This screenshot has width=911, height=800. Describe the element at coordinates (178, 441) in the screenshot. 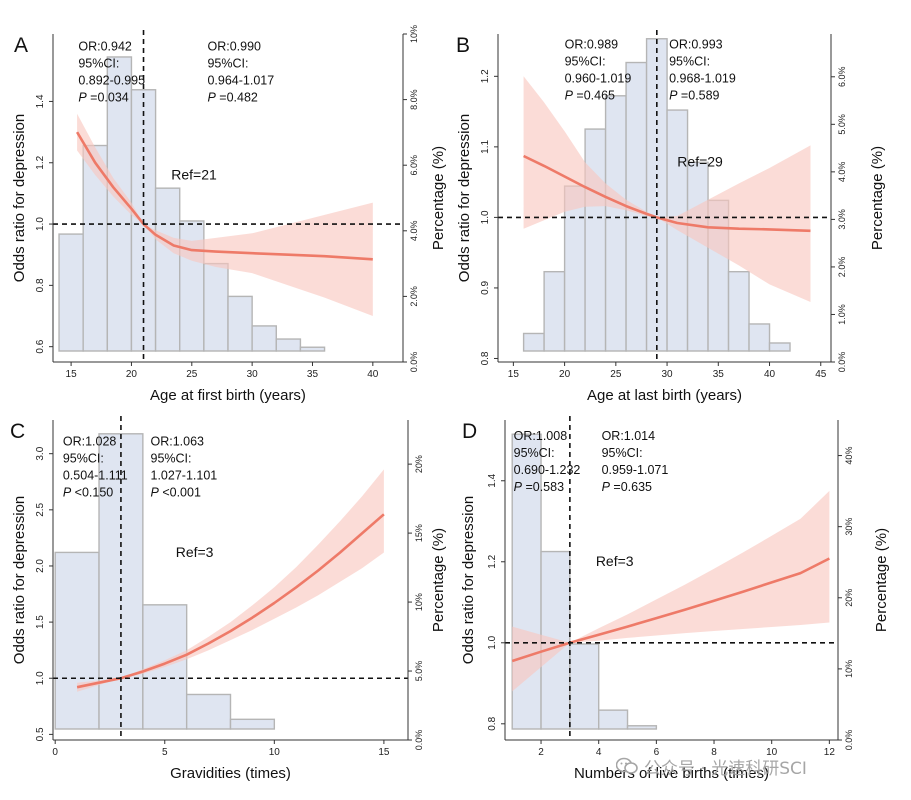

I see `annotation-right-line: OR:1.063` at that location.